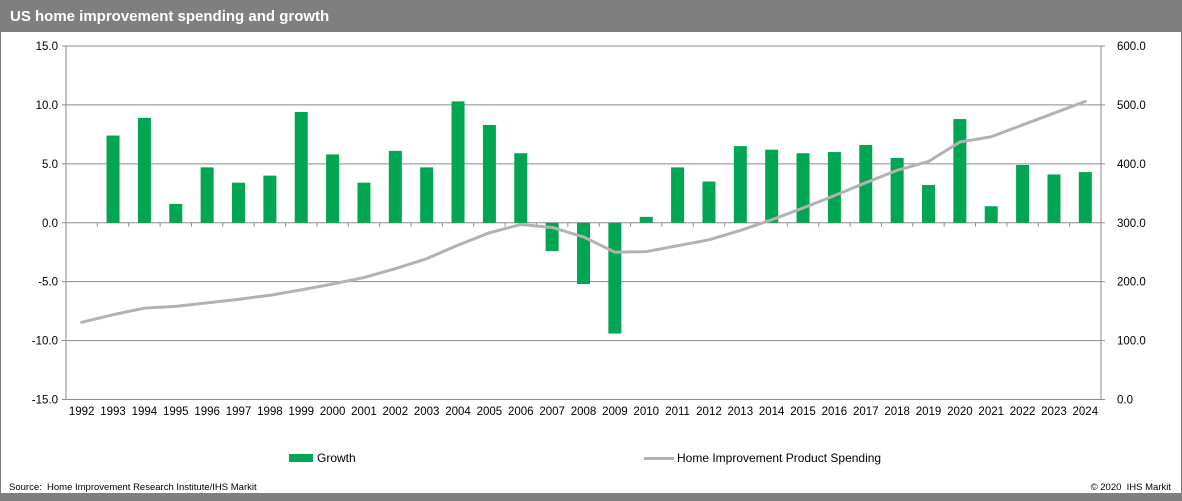 This screenshot has width=1182, height=501. Describe the element at coordinates (336, 458) in the screenshot. I see `growth-legend-label: Growth` at that location.